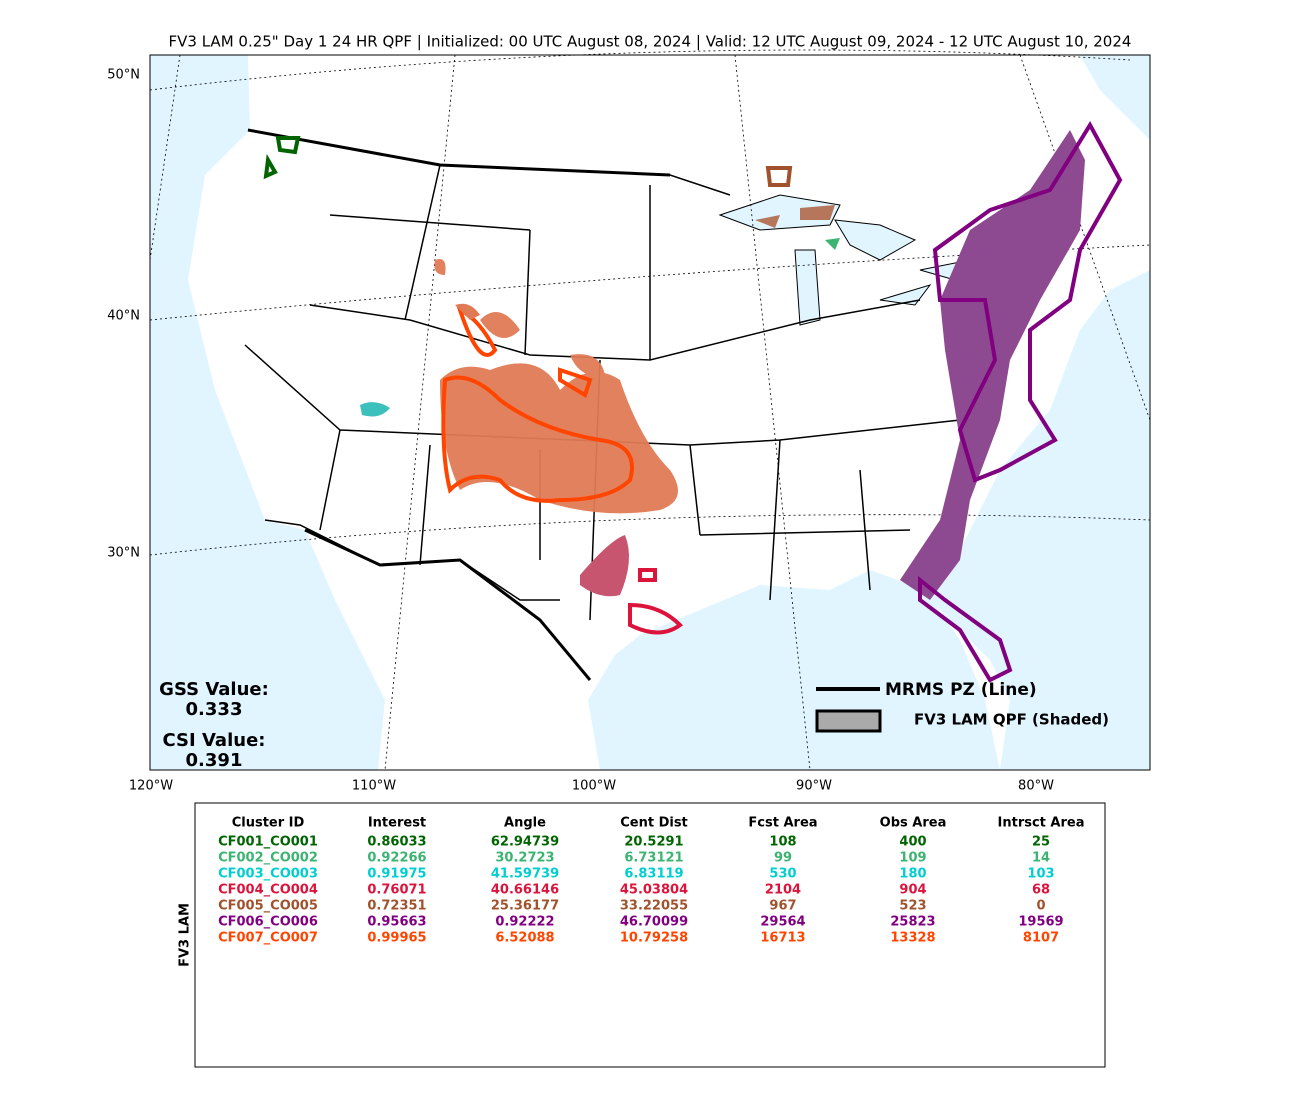 Image resolution: width=1300 pixels, height=1104 pixels. I want to click on column-header: Interest, so click(397, 823).